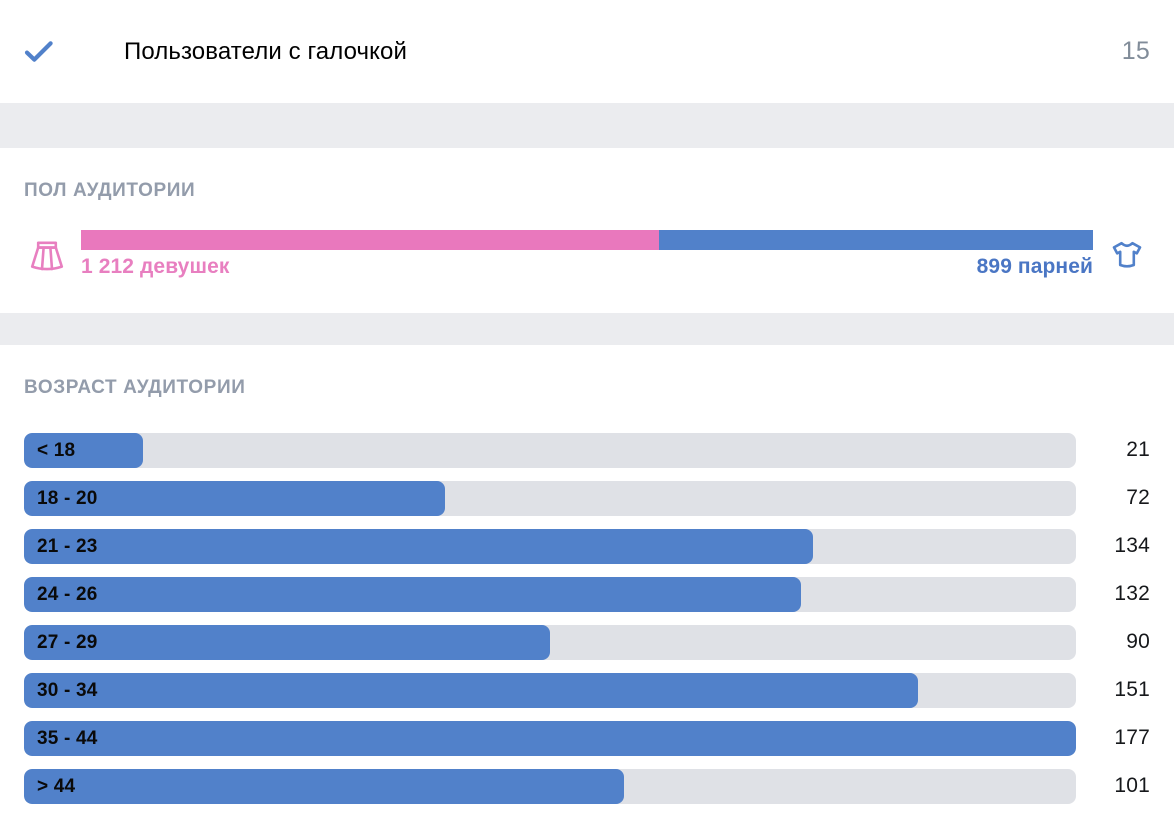  I want to click on gender-chart: 1 212 девушек 899 парней, so click(587, 254).